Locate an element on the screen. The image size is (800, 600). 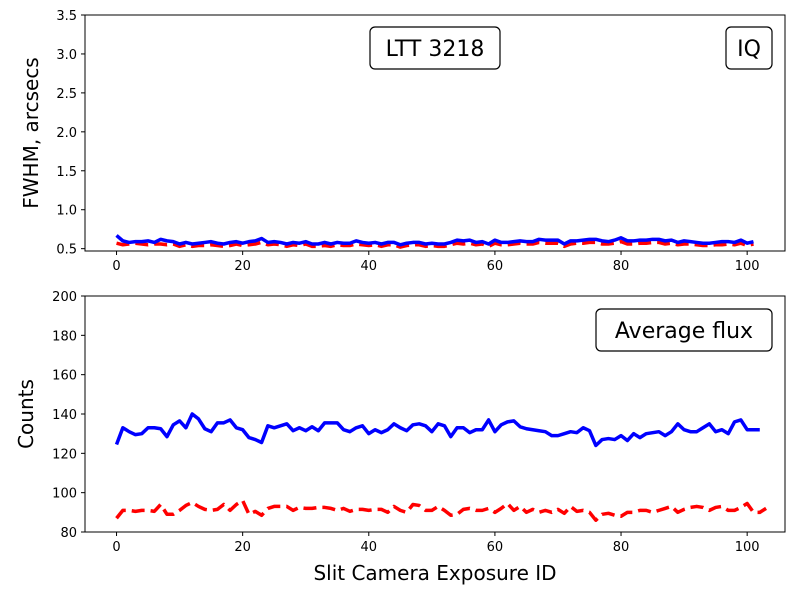
y-tick-label: 140 is located at coordinates (64, 415).